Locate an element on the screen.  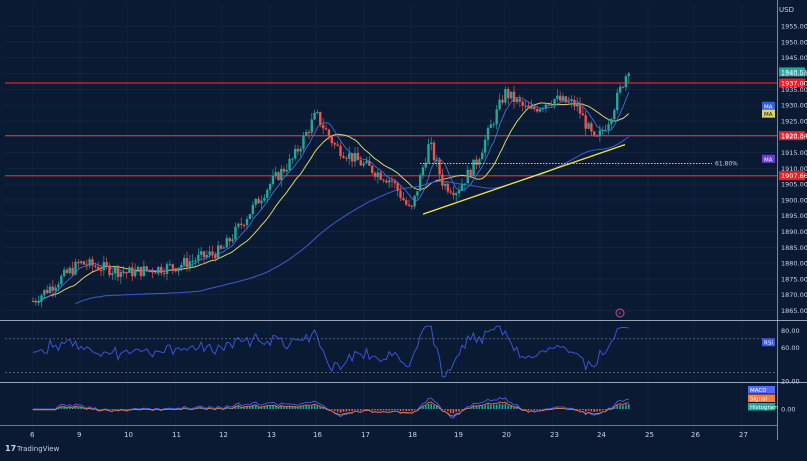
rsi-pane: 80.00 60.00 20.00 RSI is located at coordinates (402, 355).